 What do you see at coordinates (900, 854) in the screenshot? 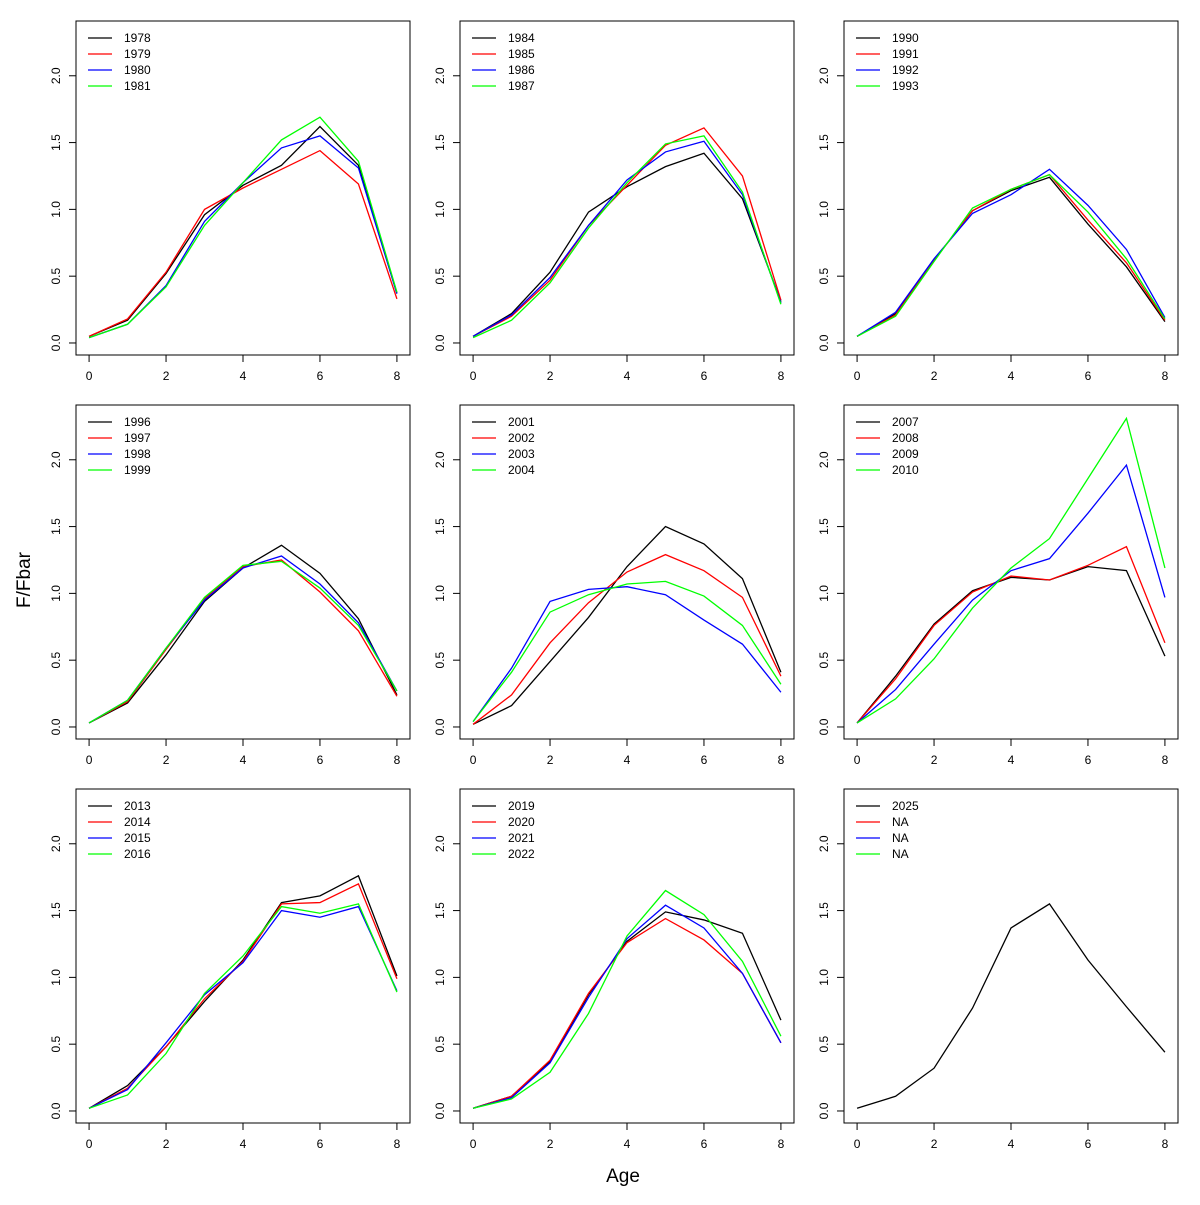
I see `legend-label: NA` at bounding box center [900, 854].